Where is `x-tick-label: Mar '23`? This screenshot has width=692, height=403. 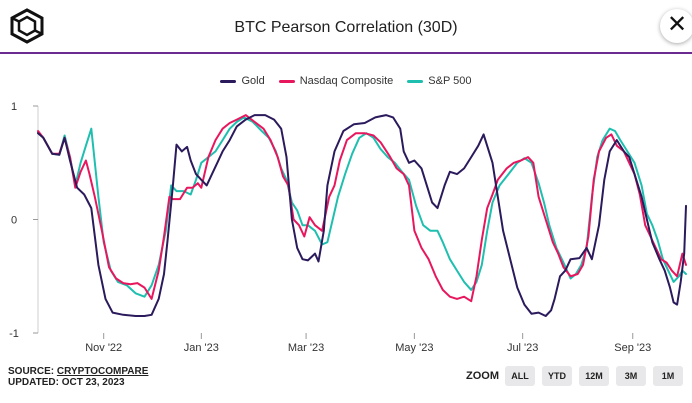
x-tick-label: Mar '23 is located at coordinates (306, 348).